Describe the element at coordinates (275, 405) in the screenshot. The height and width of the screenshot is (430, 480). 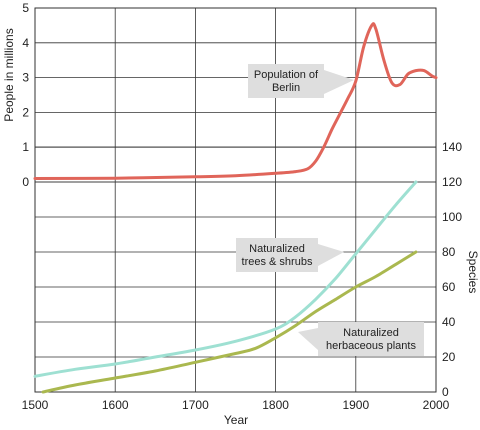
I see `x-tick-label: 1800` at that location.